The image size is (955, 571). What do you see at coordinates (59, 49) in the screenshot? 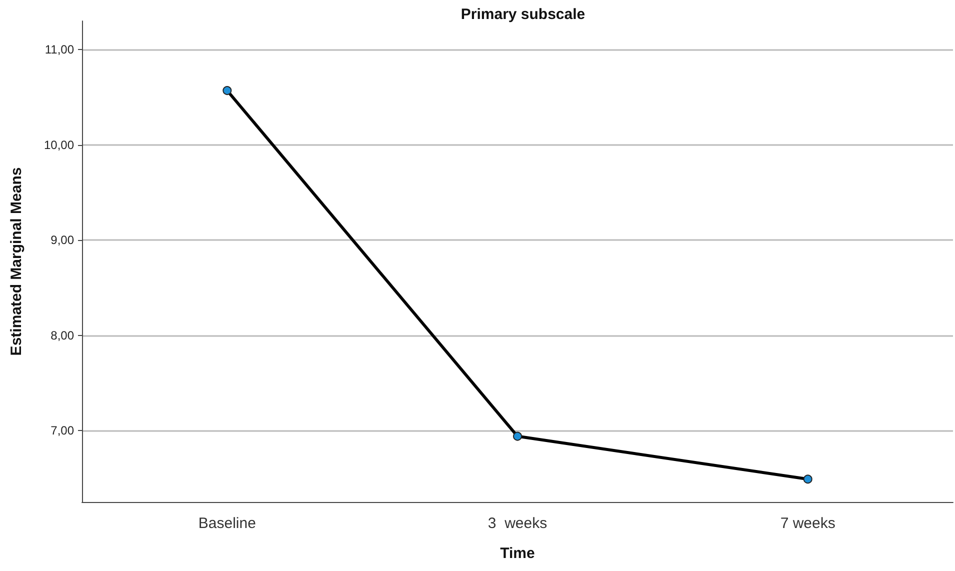
I see `y-tick-label: 11,00` at bounding box center [59, 49].